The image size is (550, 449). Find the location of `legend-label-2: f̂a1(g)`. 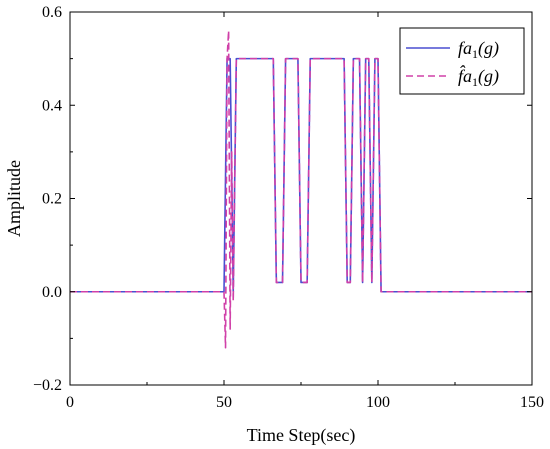

legend-label-2: f̂a1(g) is located at coordinates (478, 77).